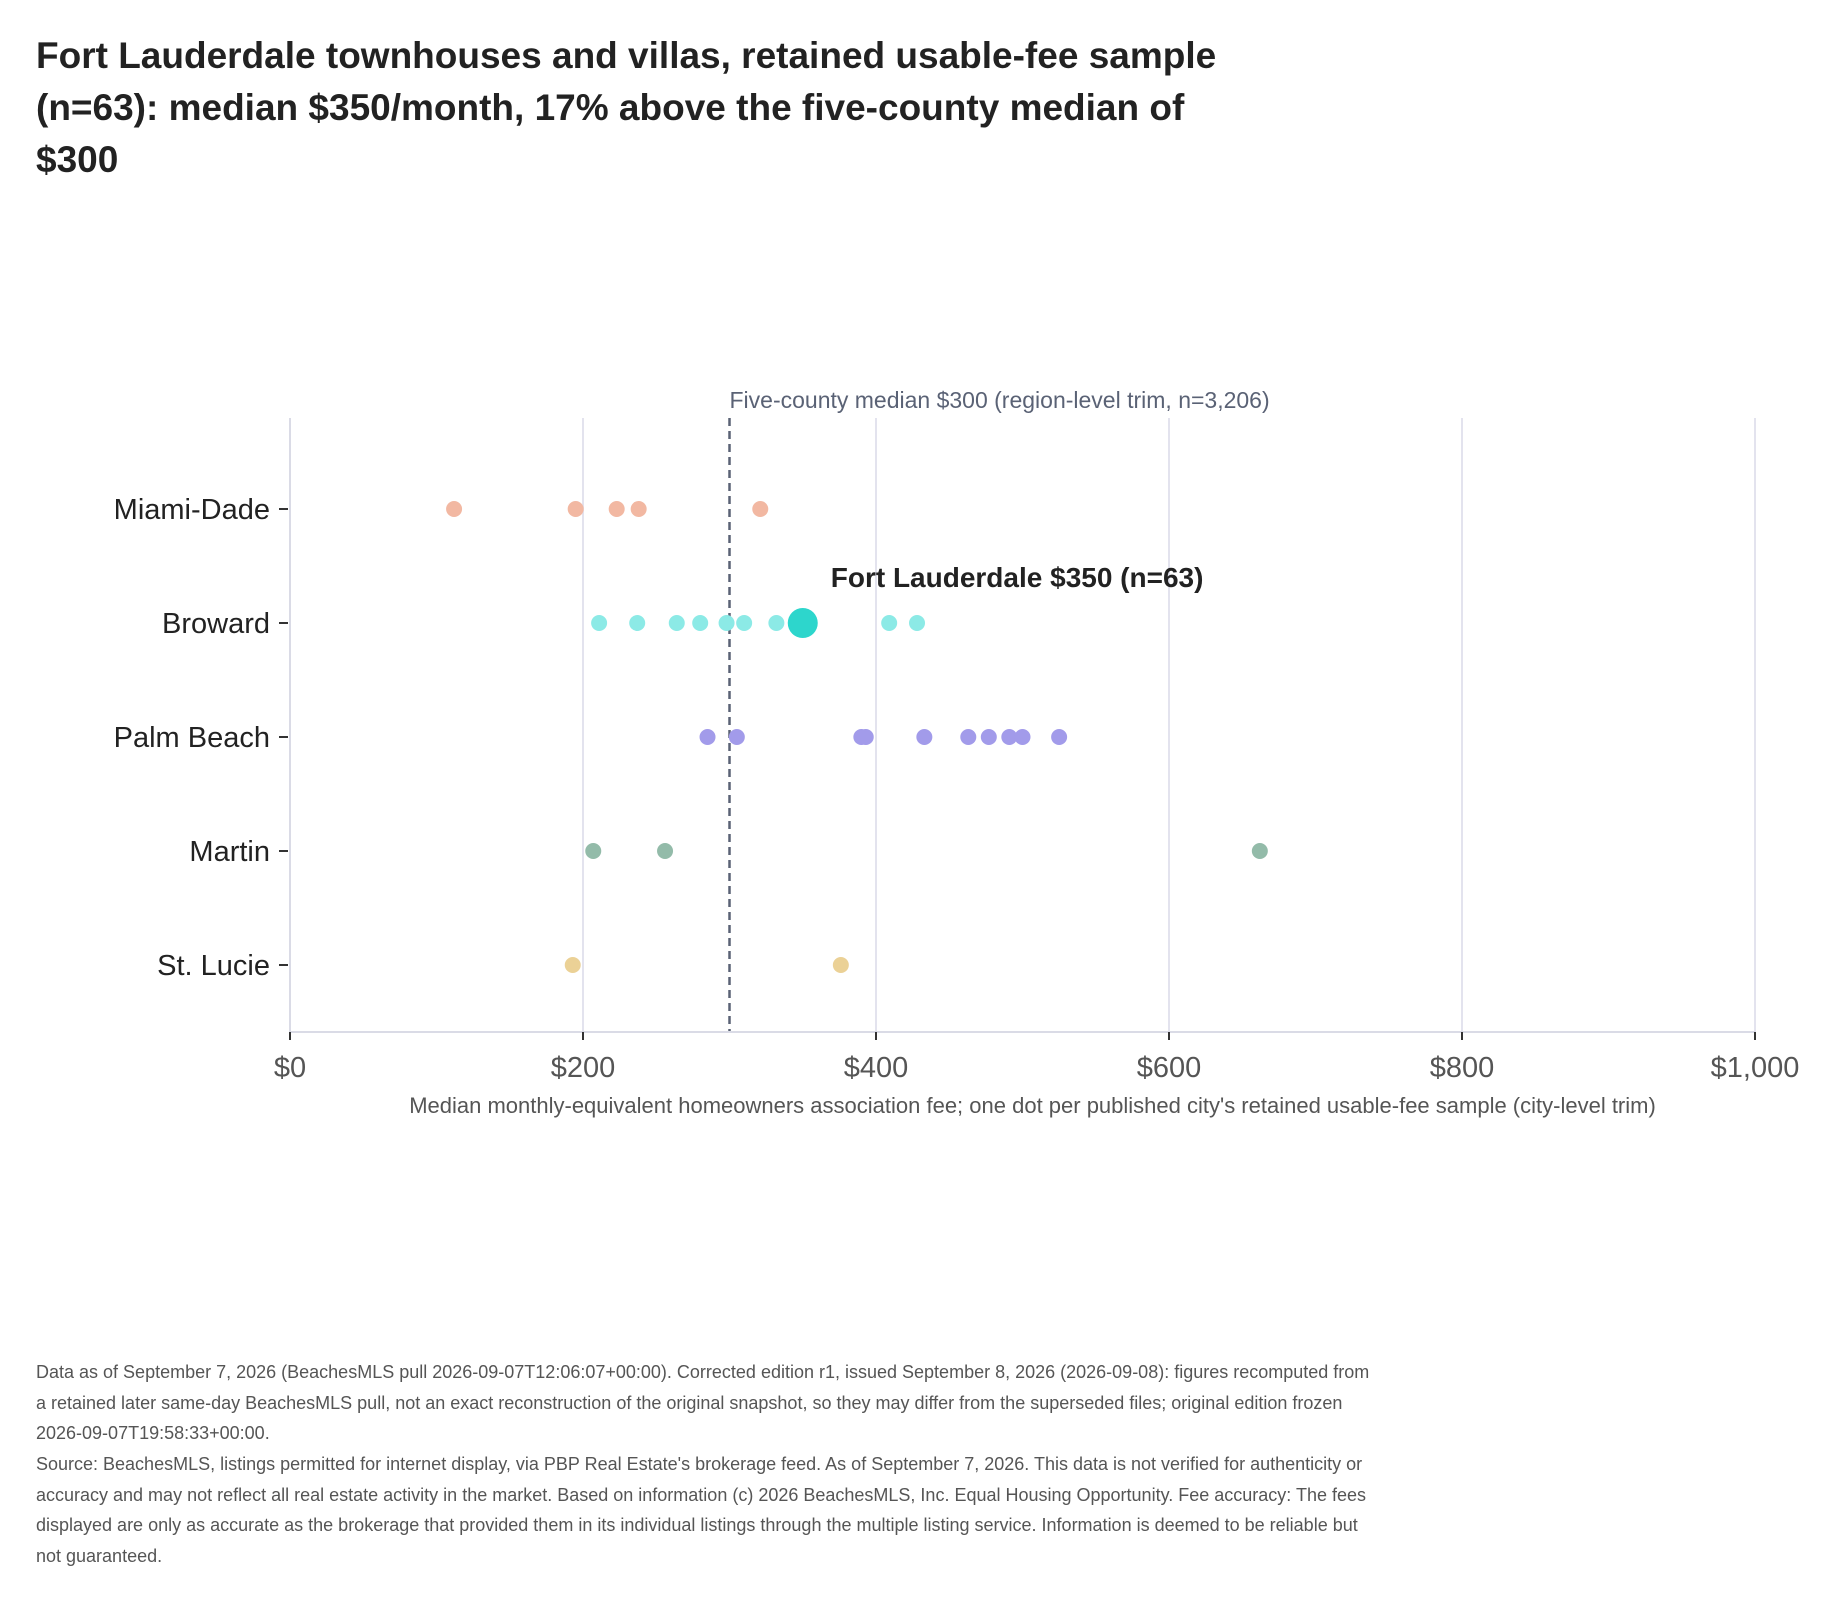  I want to click on category-label-miami-dade: Miami-Dade, so click(192, 510).